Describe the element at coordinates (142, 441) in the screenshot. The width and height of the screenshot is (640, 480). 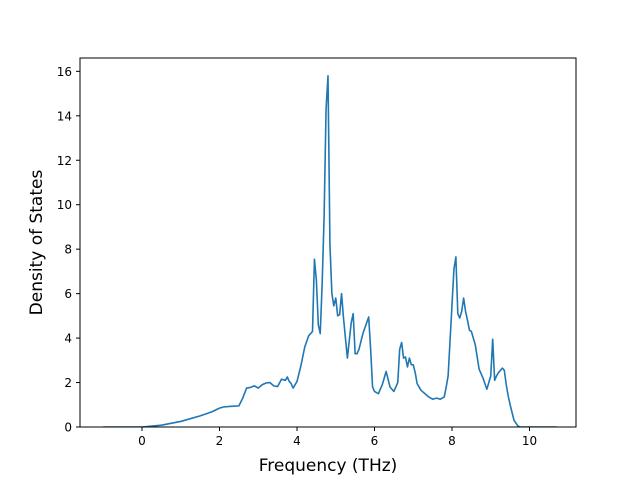
I see `x-tick-label: 0` at that location.